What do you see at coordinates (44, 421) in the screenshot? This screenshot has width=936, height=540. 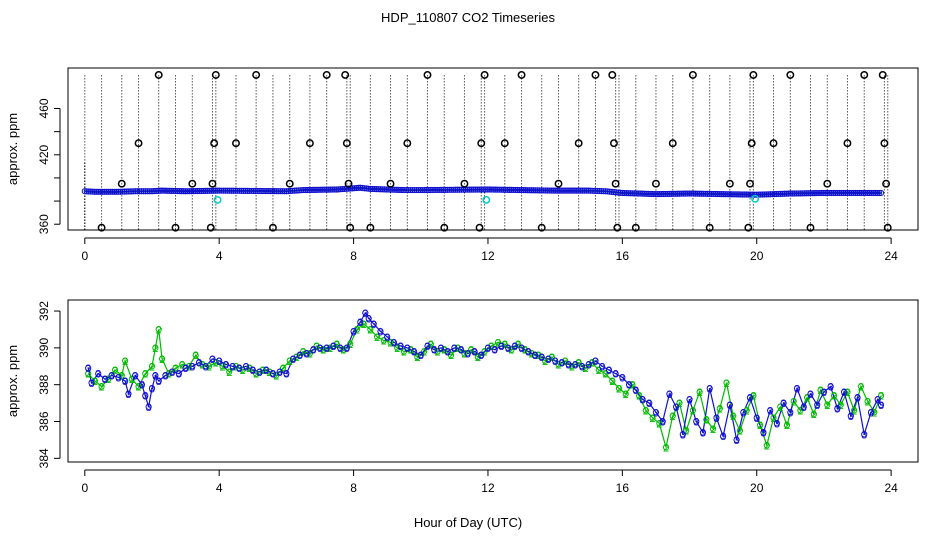 I see `bottom-y-tick-label: 386` at bounding box center [44, 421].